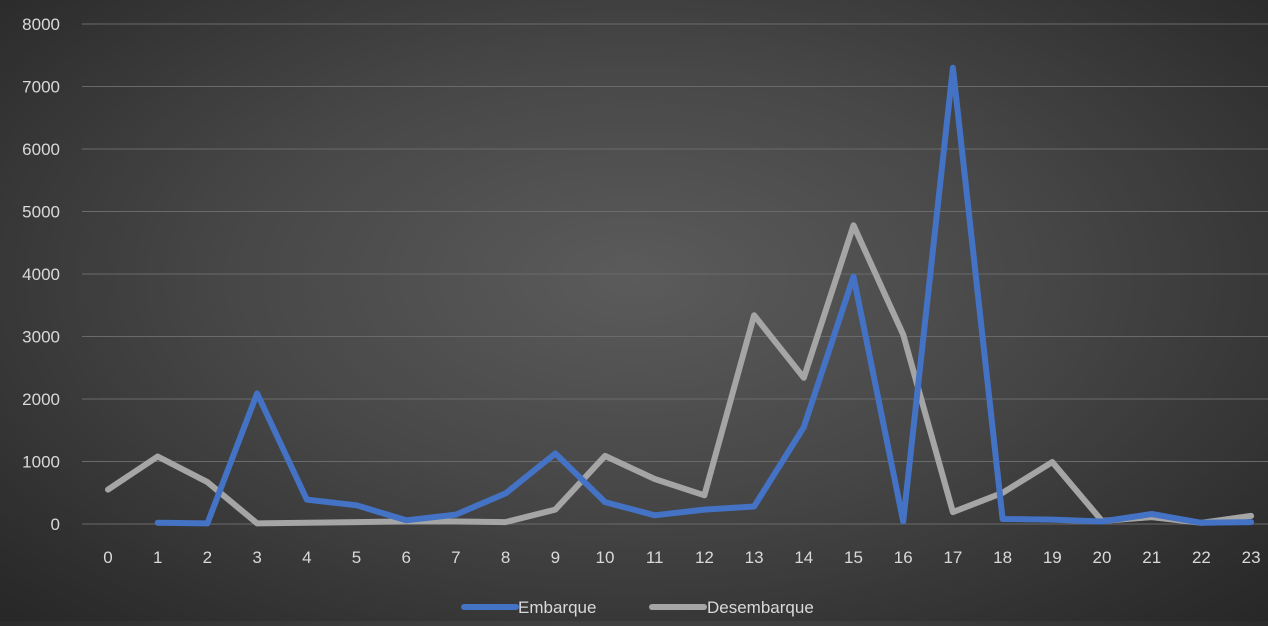 This screenshot has height=626, width=1268. What do you see at coordinates (555, 557) in the screenshot?
I see `x-tick-label: 9` at bounding box center [555, 557].